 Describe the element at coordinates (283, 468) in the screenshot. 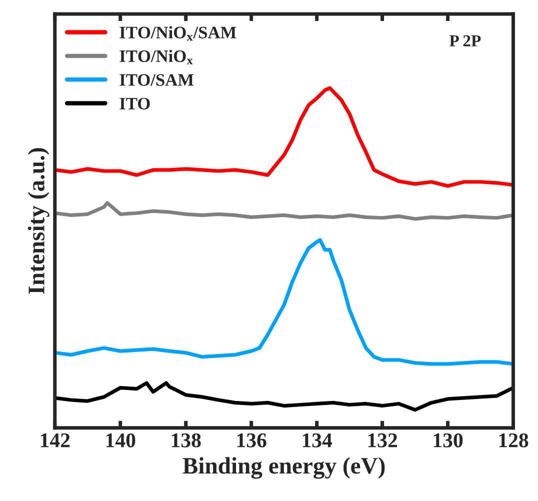

I see `x-axis-title: Binding energy (eV)` at that location.